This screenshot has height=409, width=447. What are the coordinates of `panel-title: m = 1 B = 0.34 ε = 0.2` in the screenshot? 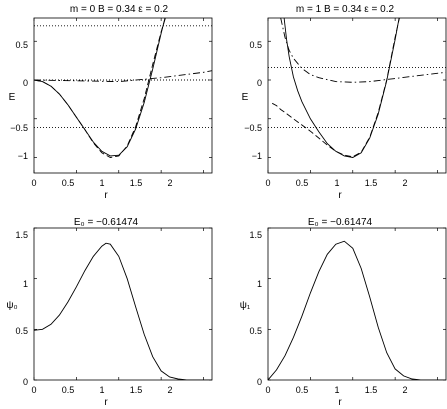 It's located at (345, 9).